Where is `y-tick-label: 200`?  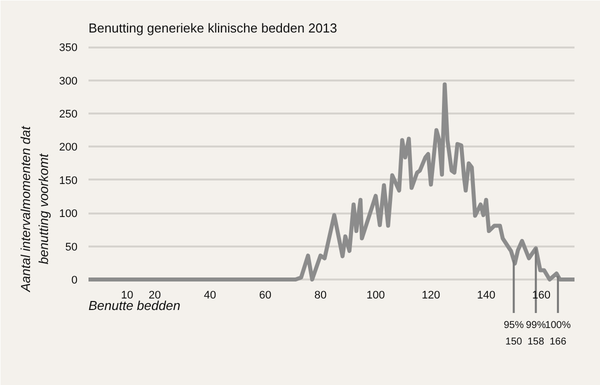 y-tick-label: 200 is located at coordinates (68, 148).